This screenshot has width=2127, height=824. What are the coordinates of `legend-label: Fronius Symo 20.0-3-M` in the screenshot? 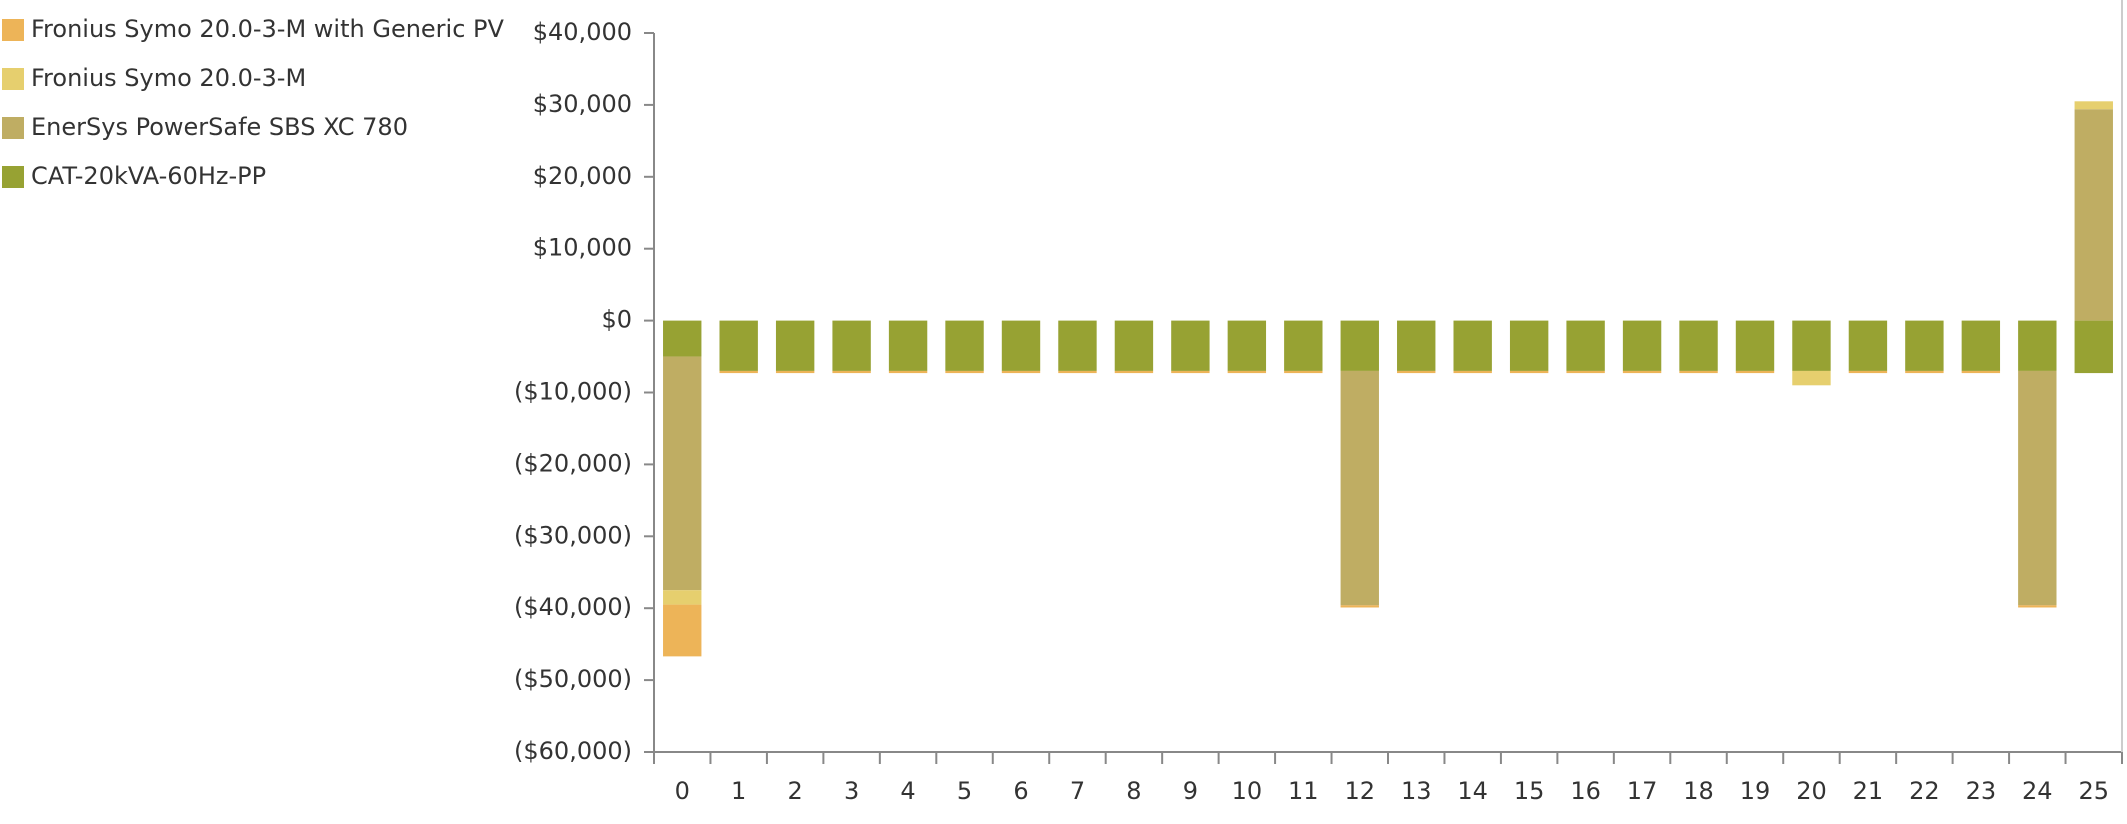 It's located at (168, 78).